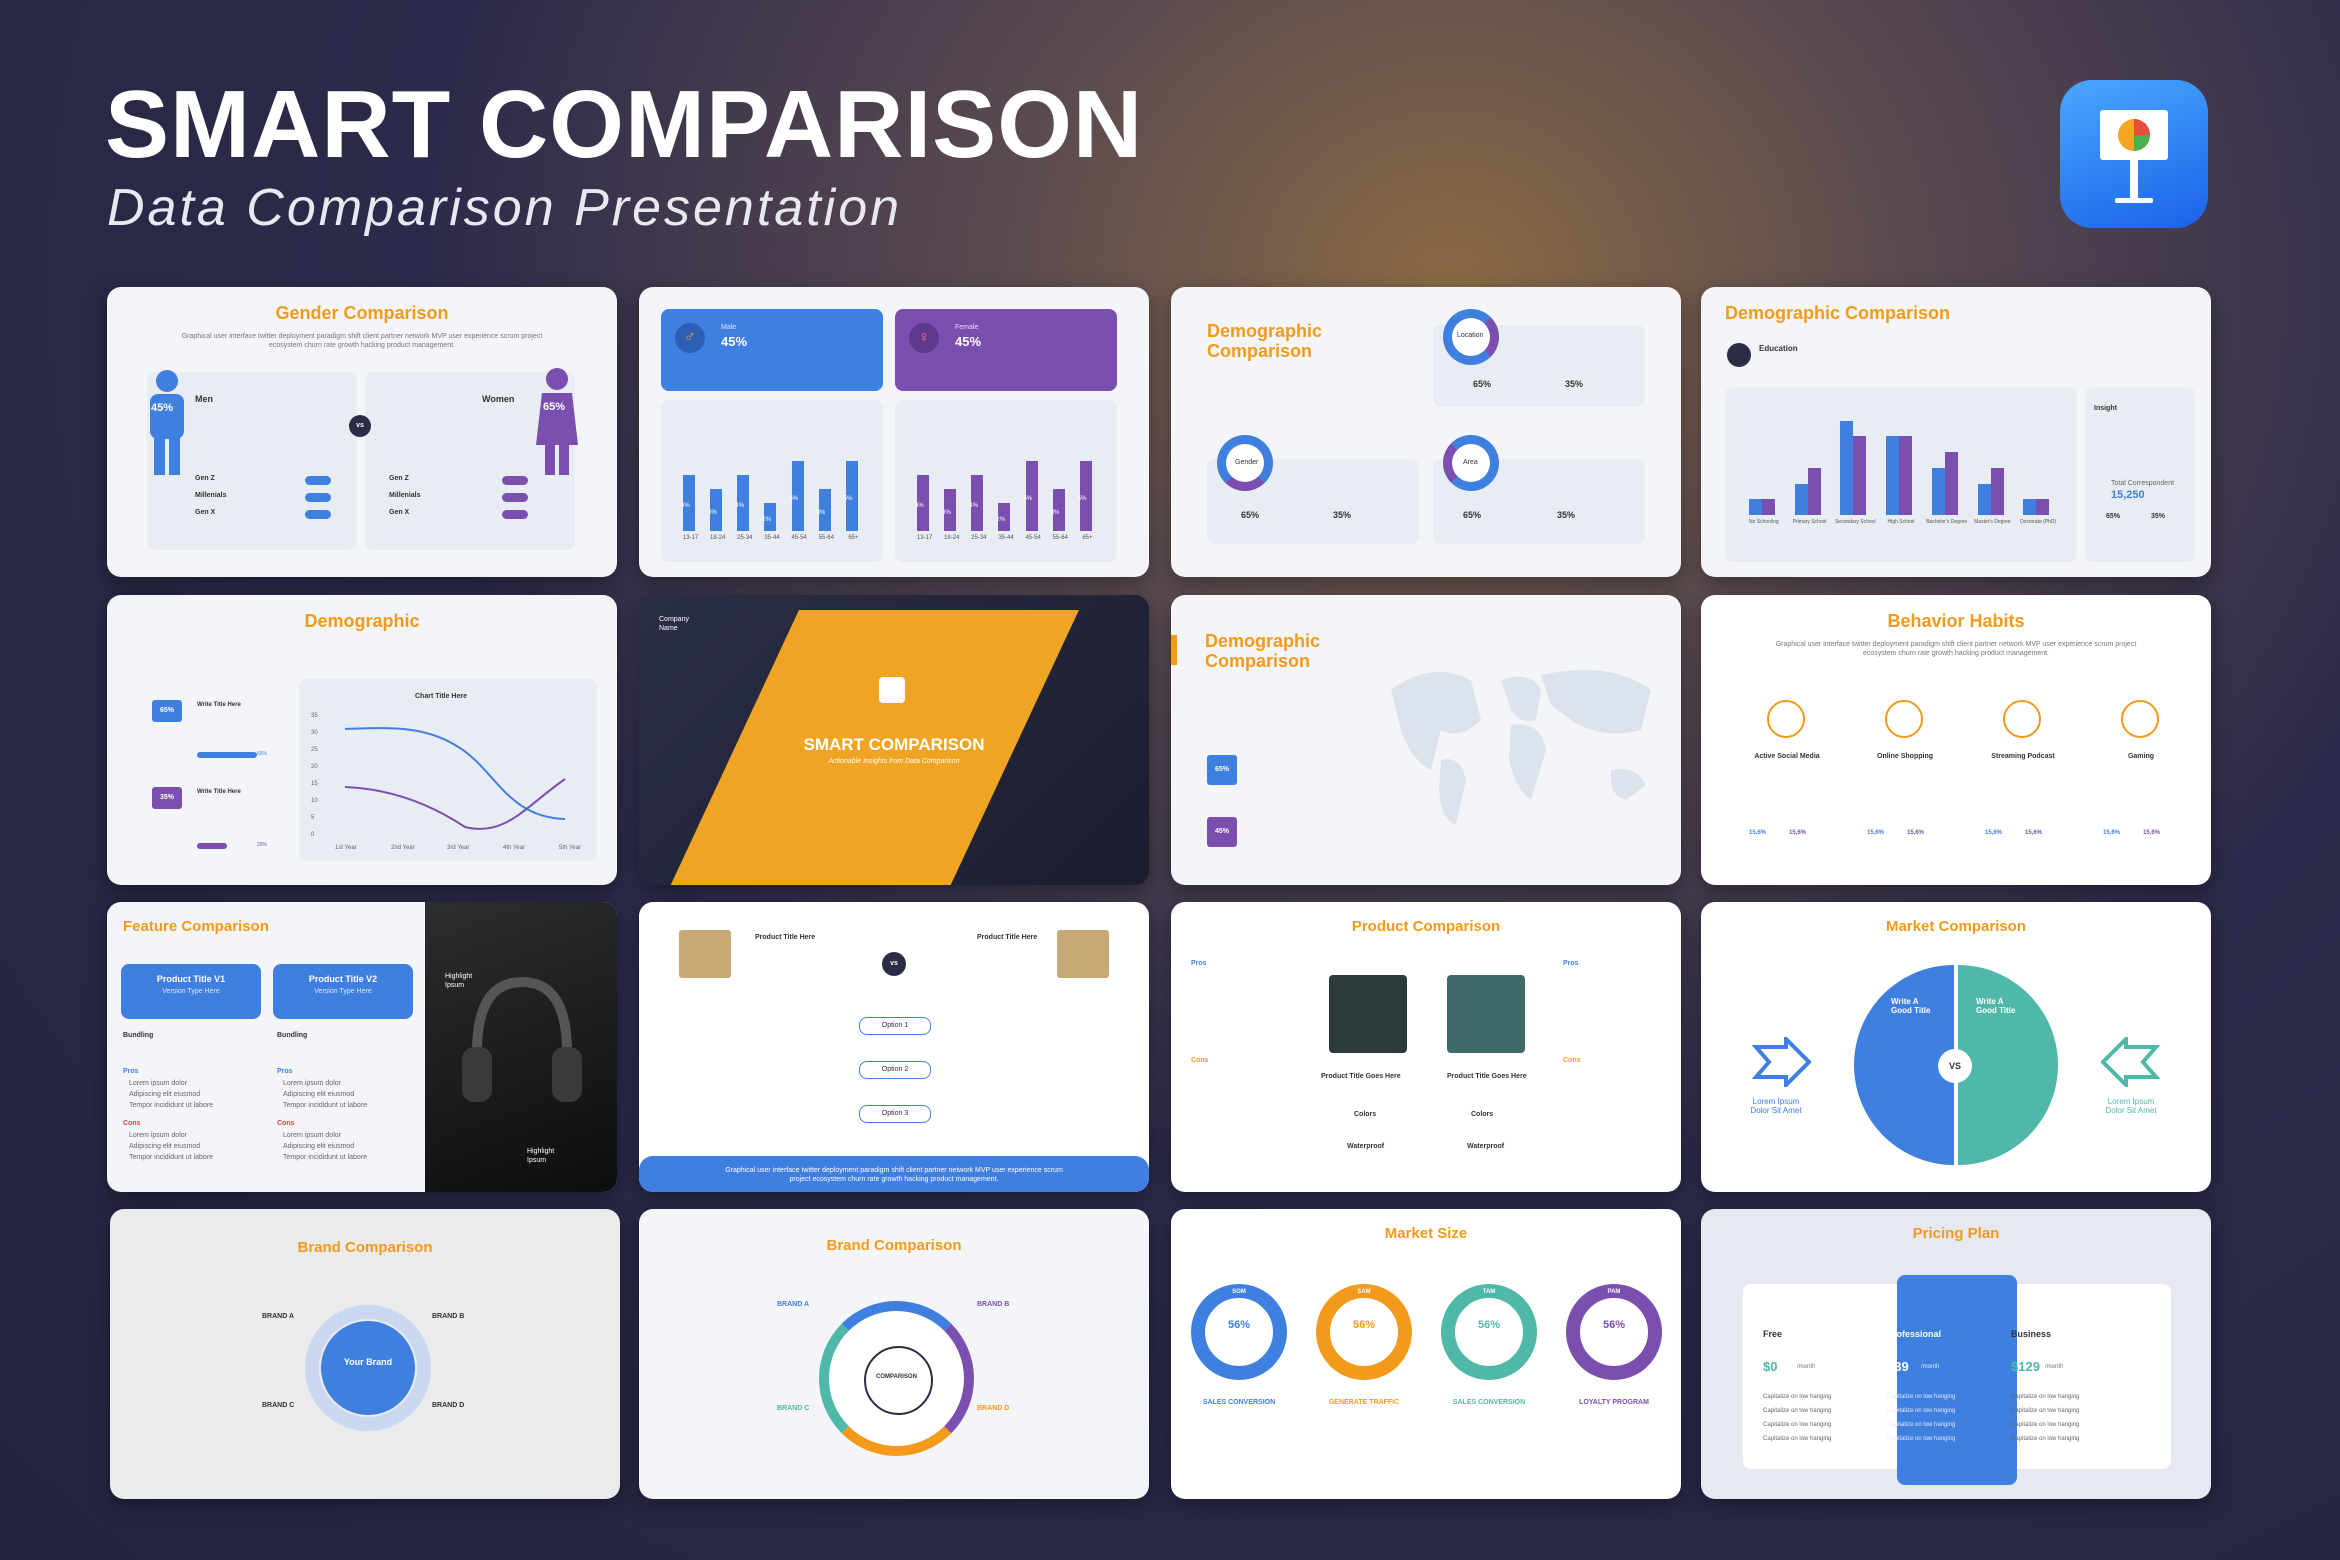 This screenshot has width=2340, height=1560. Describe the element at coordinates (318, 514) in the screenshot. I see `bar-gen-x-men` at that location.